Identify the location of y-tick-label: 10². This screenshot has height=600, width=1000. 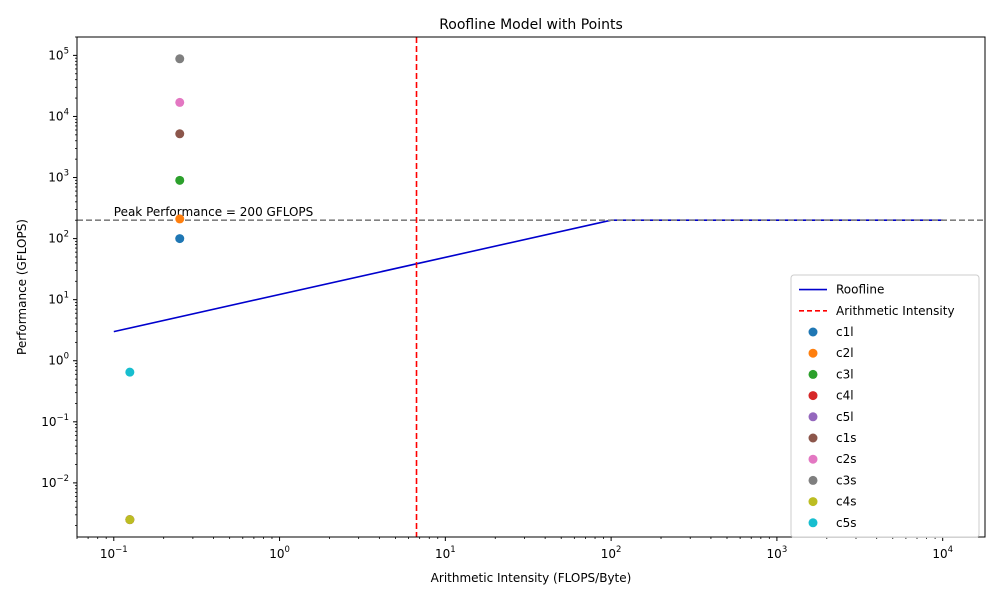
(58, 238).